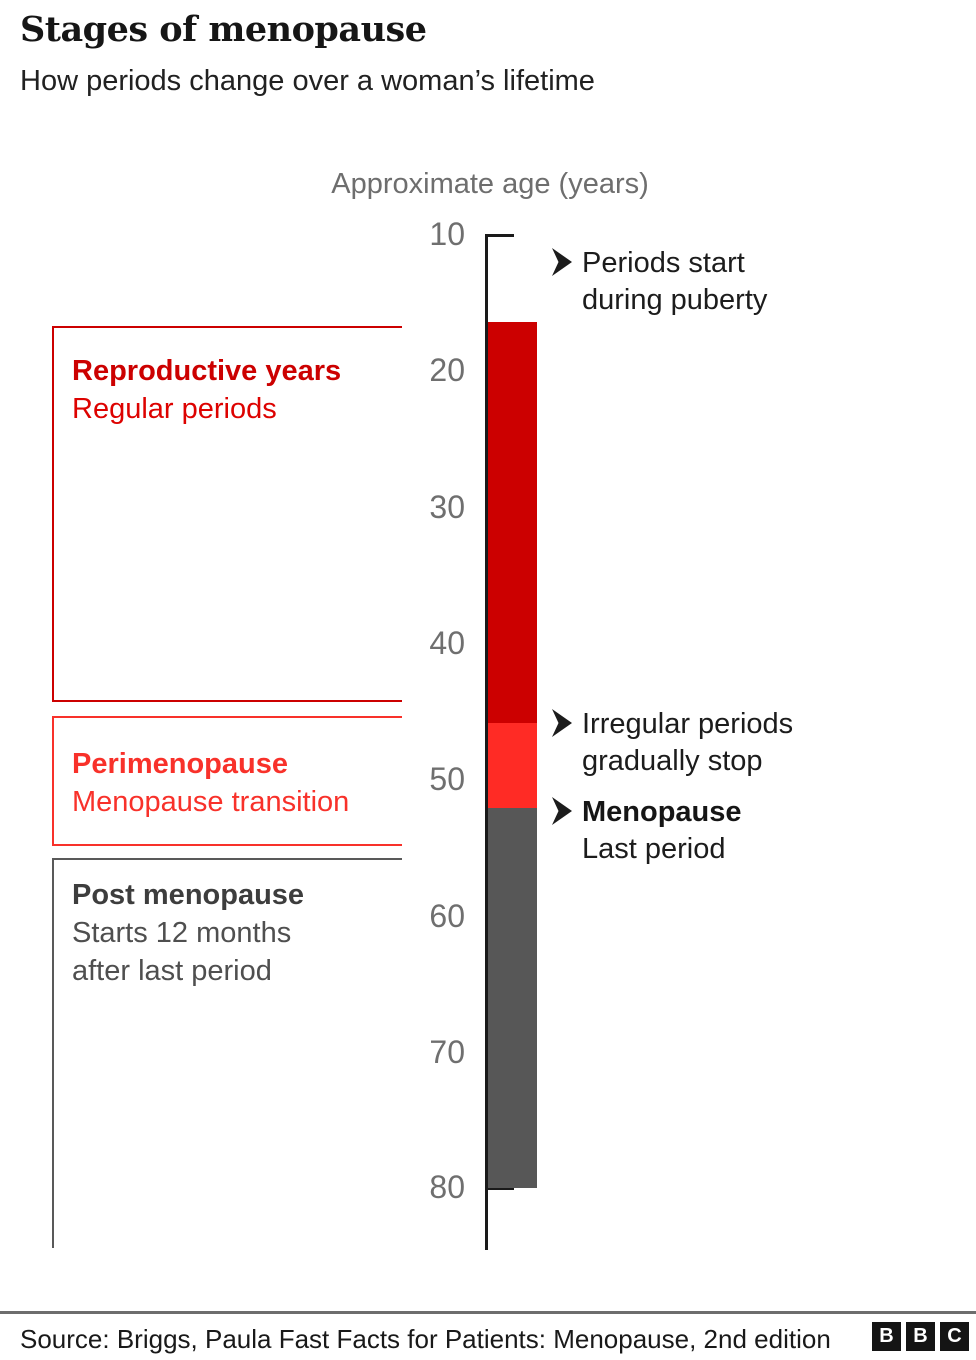 The height and width of the screenshot is (1360, 976). I want to click on stage-box-description: Starts 12 months, so click(182, 933).